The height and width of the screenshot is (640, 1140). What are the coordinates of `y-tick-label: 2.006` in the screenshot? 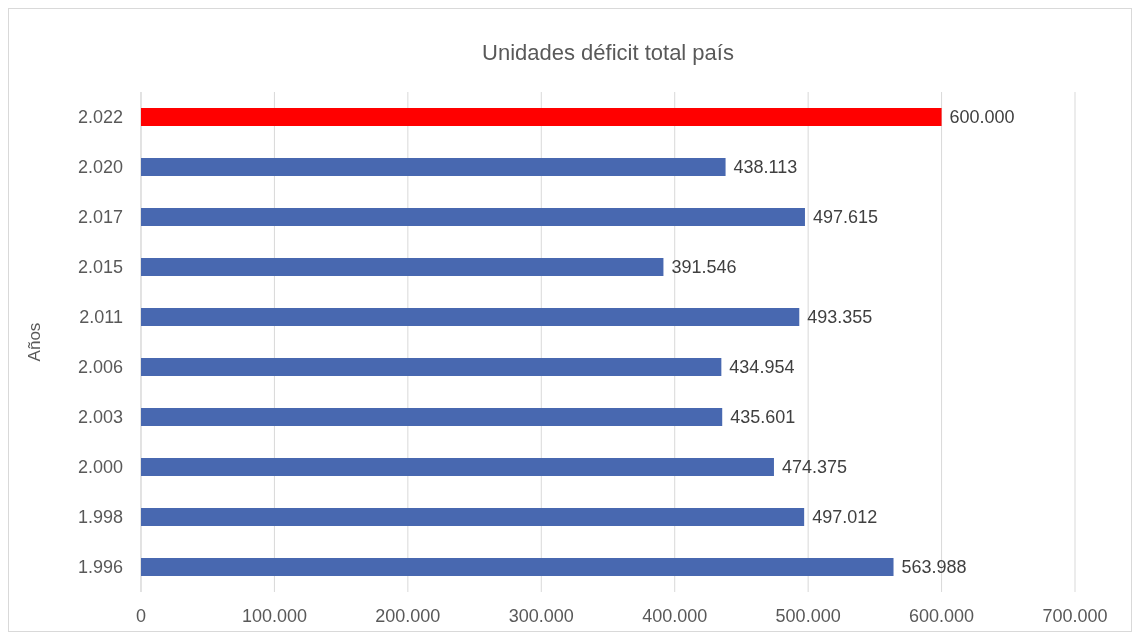 It's located at (100, 367).